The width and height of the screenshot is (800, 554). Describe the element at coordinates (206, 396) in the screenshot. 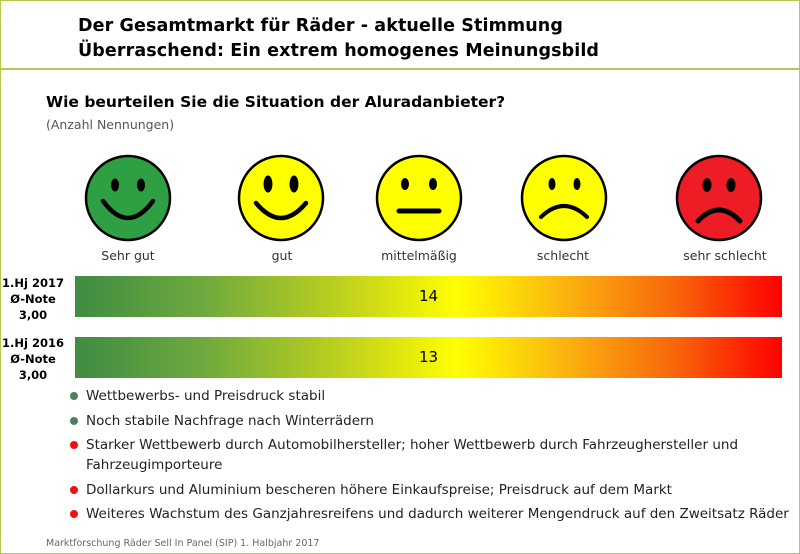

I see `bullet-text: Wettbewerbs- und Preisdruck stabil` at that location.